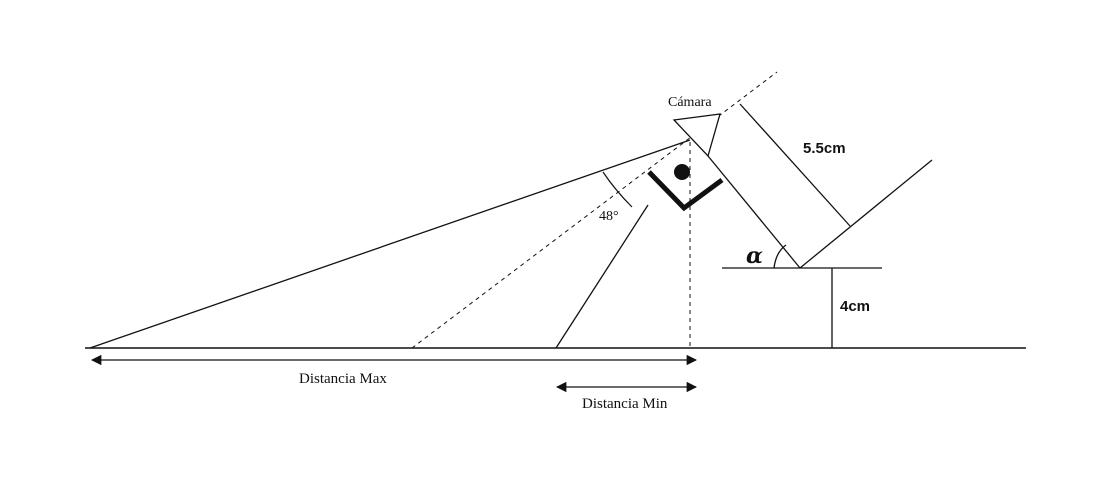  Describe the element at coordinates (625, 404) in the screenshot. I see `distance-min-label: Distancia Min` at that location.